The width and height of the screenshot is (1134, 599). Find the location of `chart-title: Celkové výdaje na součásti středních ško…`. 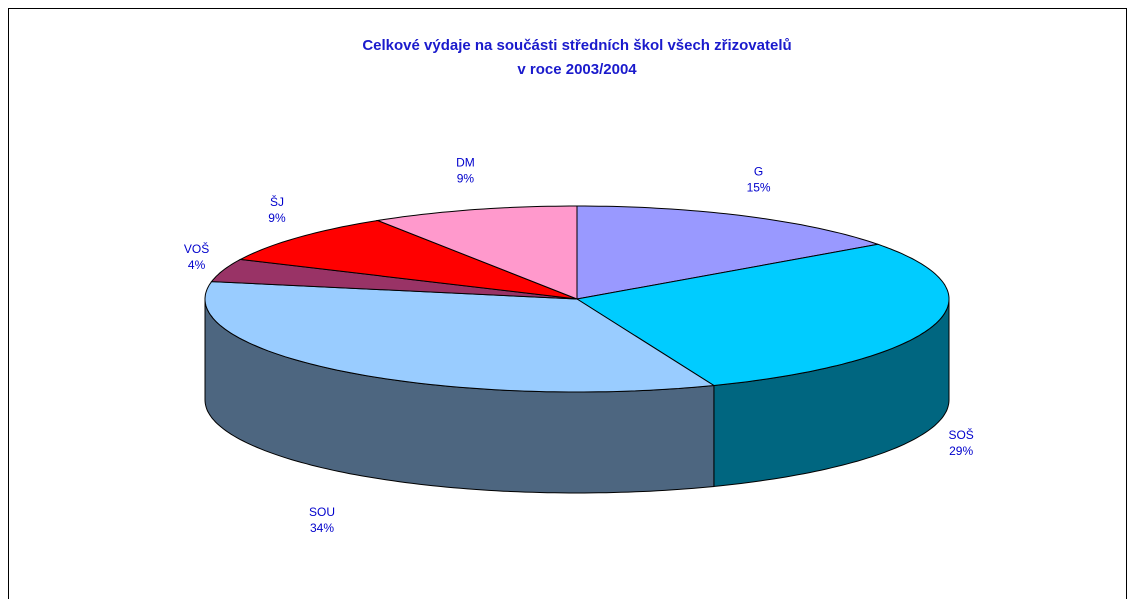

chart-title: Celkové výdaje na součásti středních ško… is located at coordinates (576, 45).